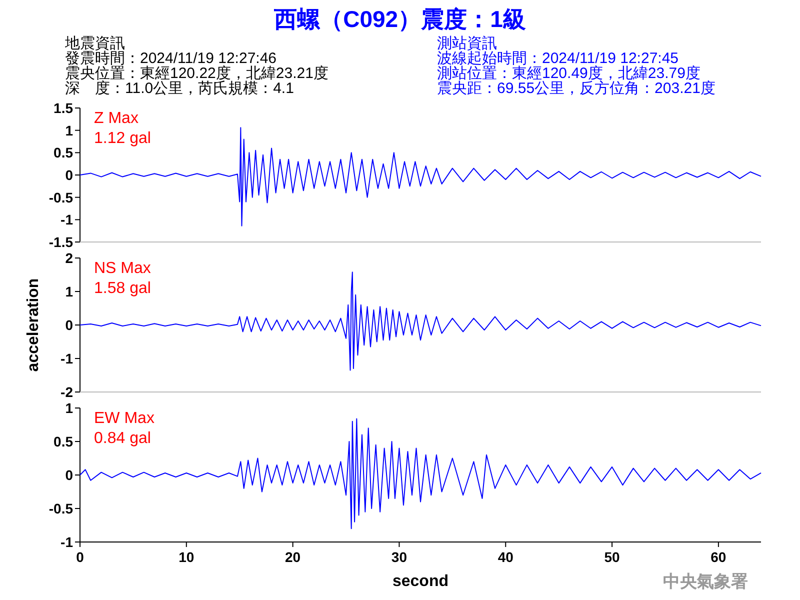 This screenshot has height=600, width=800. I want to click on text: 中央氣象署, so click(705, 581).